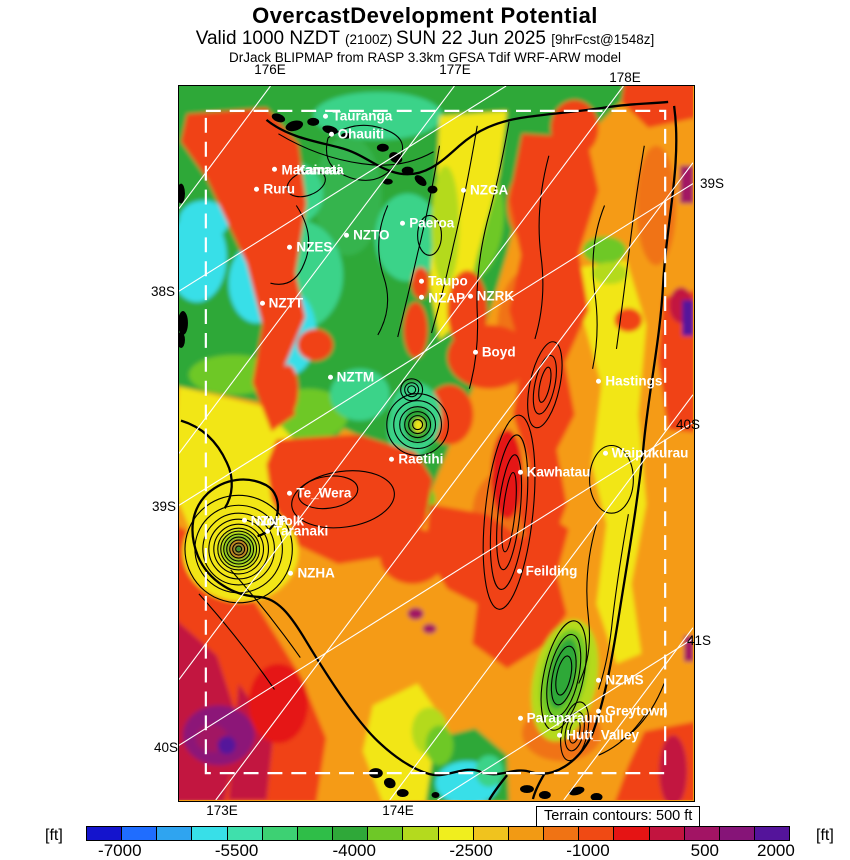 The image size is (850, 860). What do you see at coordinates (163, 291) in the screenshot?
I see `axis-label-38s: 38S` at bounding box center [163, 291].